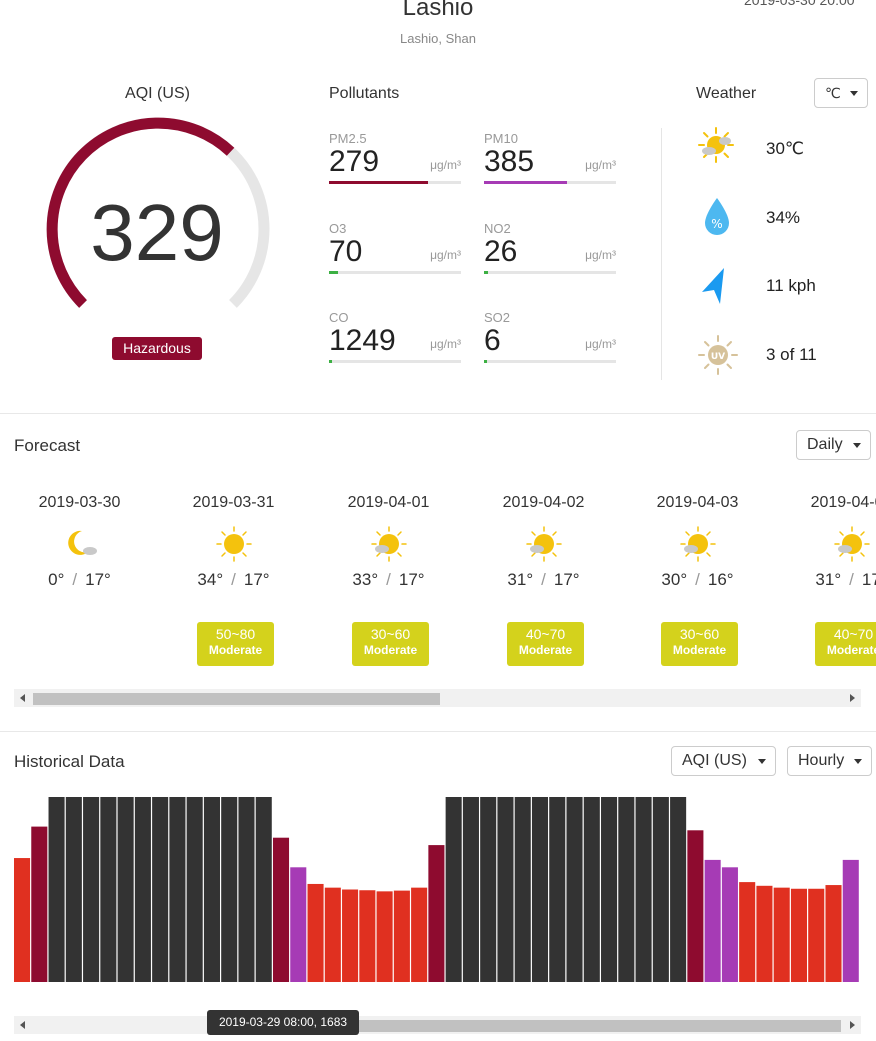  What do you see at coordinates (411, 579) in the screenshot?
I see `forecast-high: 17°` at bounding box center [411, 579].